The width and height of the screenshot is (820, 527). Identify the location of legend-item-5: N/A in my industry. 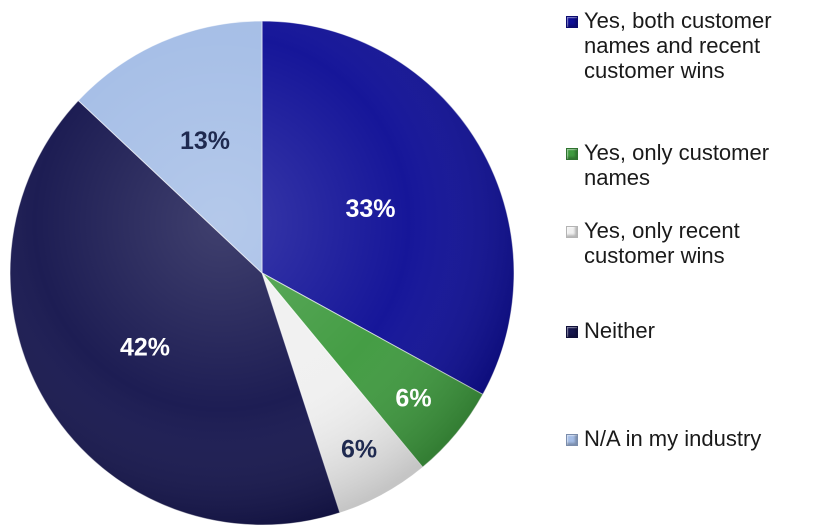
(691, 438).